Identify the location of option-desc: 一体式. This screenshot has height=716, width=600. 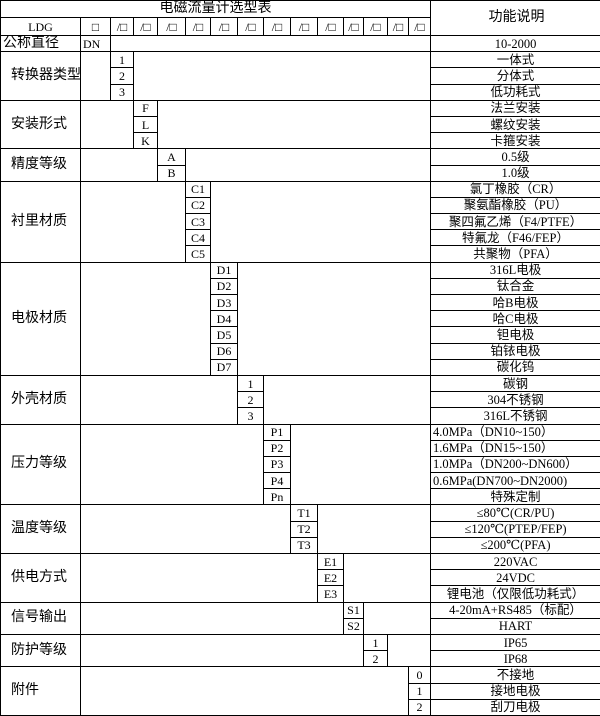
(515, 60).